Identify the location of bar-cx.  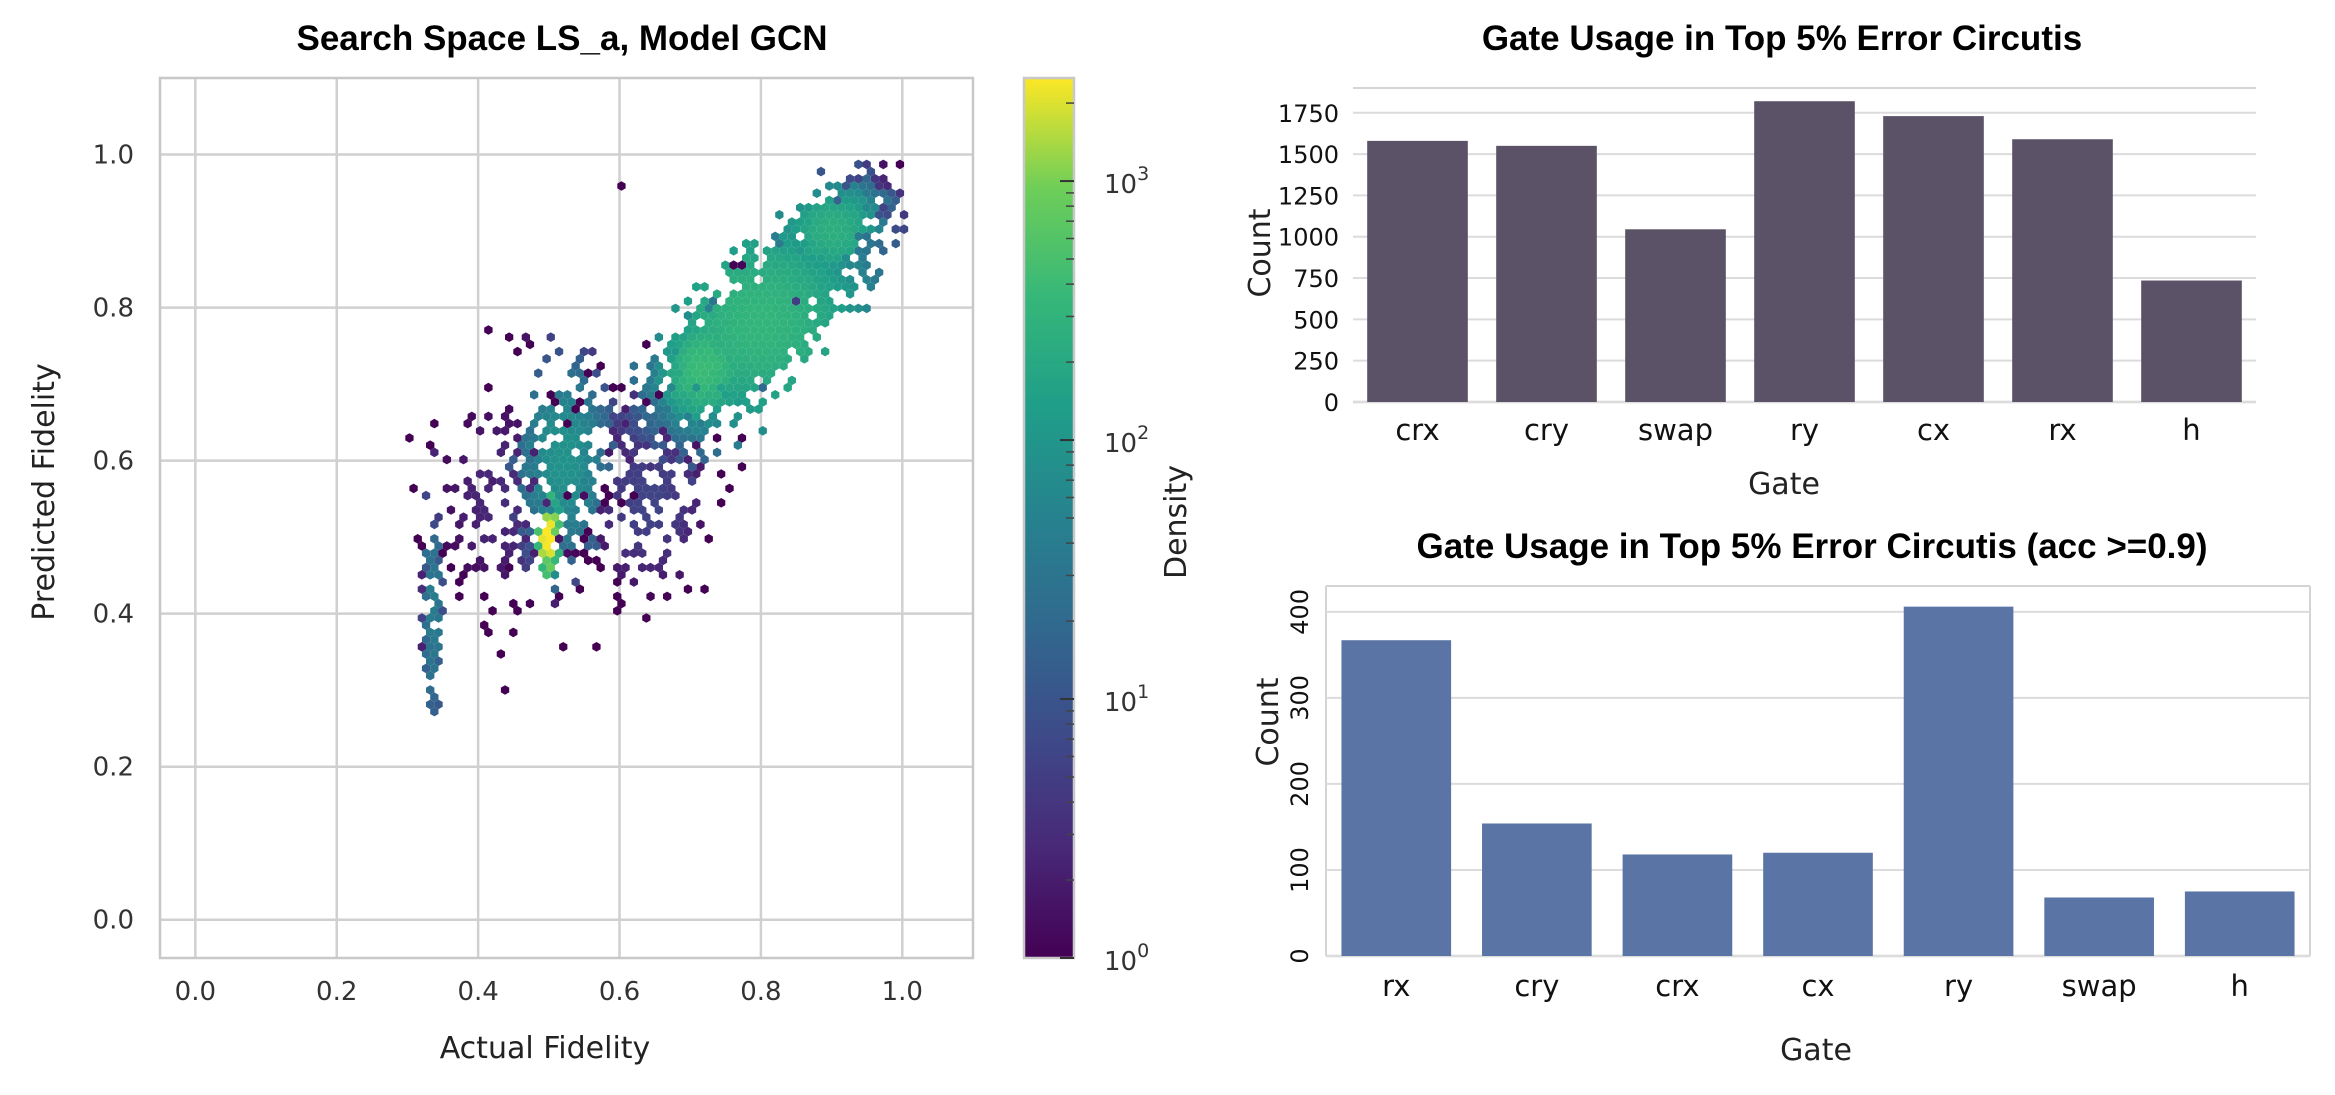
(1933, 259).